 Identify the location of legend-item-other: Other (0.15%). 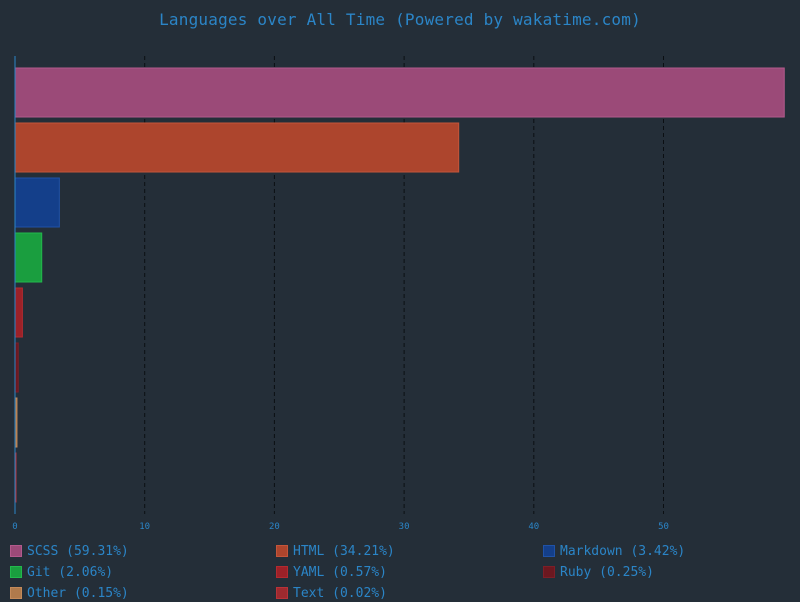
(69, 593).